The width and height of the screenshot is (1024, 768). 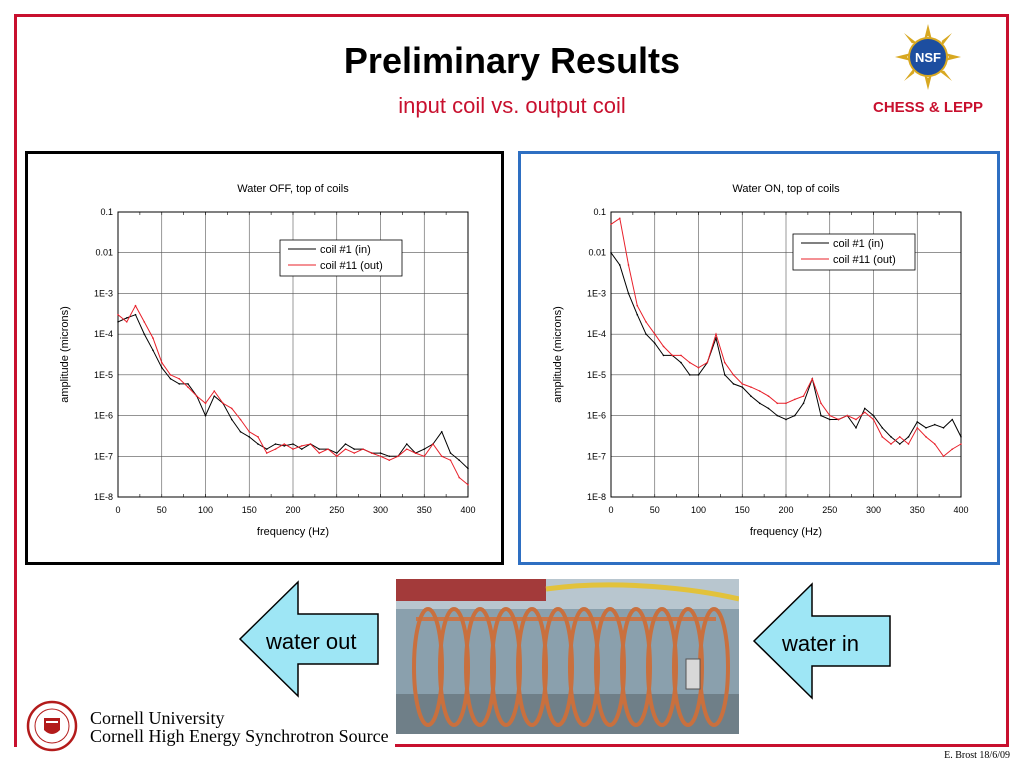 What do you see at coordinates (702, 745) in the screenshot?
I see `slide-frame-bottom` at bounding box center [702, 745].